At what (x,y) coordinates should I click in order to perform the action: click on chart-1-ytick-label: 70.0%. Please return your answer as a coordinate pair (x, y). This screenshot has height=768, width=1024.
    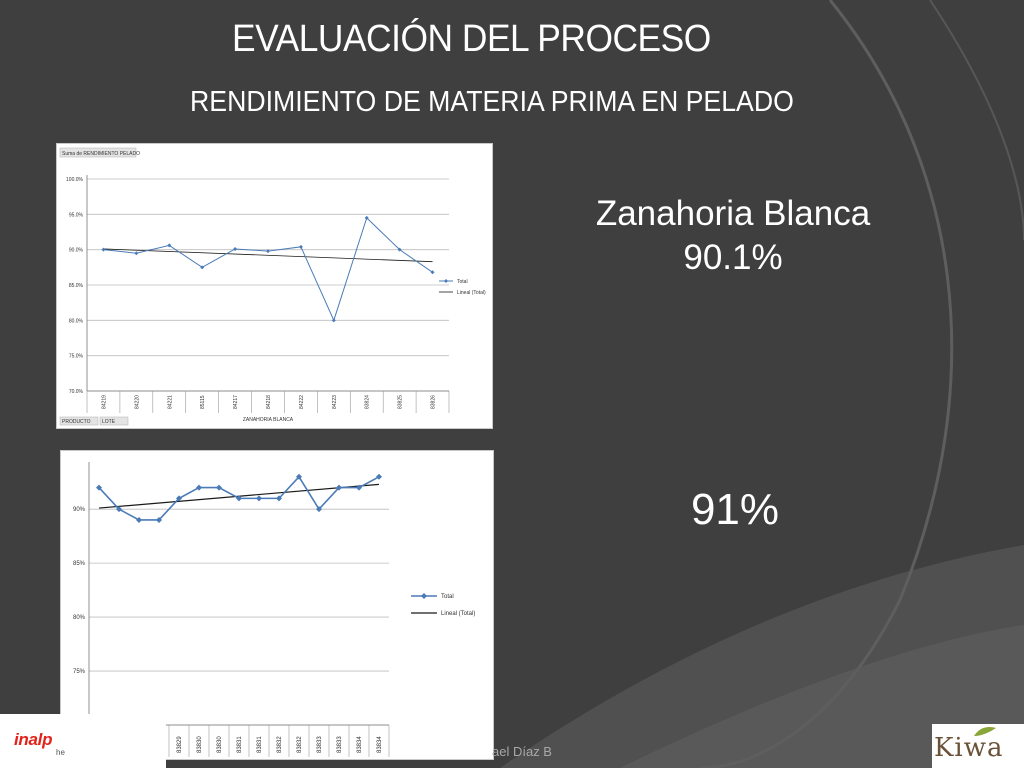
    Looking at the image, I should click on (76, 392).